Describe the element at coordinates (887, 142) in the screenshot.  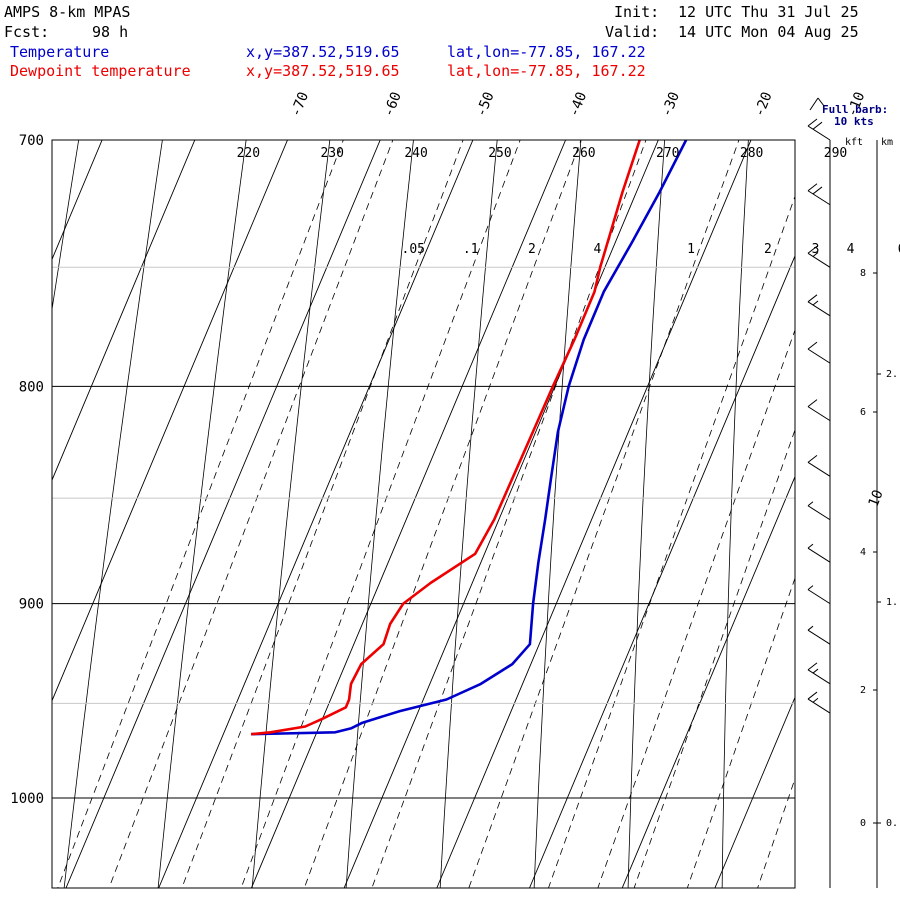
I see `height-km-header: km` at that location.